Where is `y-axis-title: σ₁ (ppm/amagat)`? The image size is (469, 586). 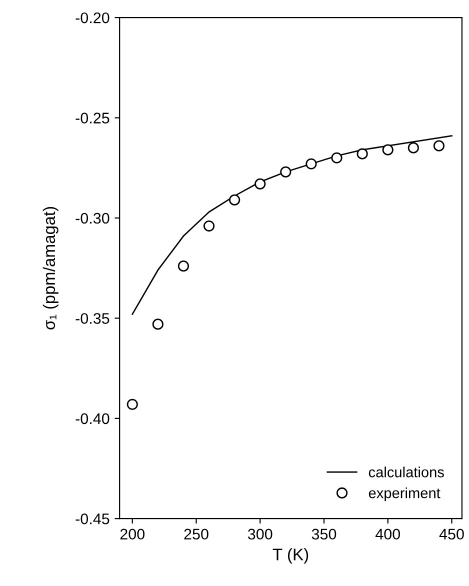
y-axis-title: σ₁ (ppm/amagat) is located at coordinates (50, 268).